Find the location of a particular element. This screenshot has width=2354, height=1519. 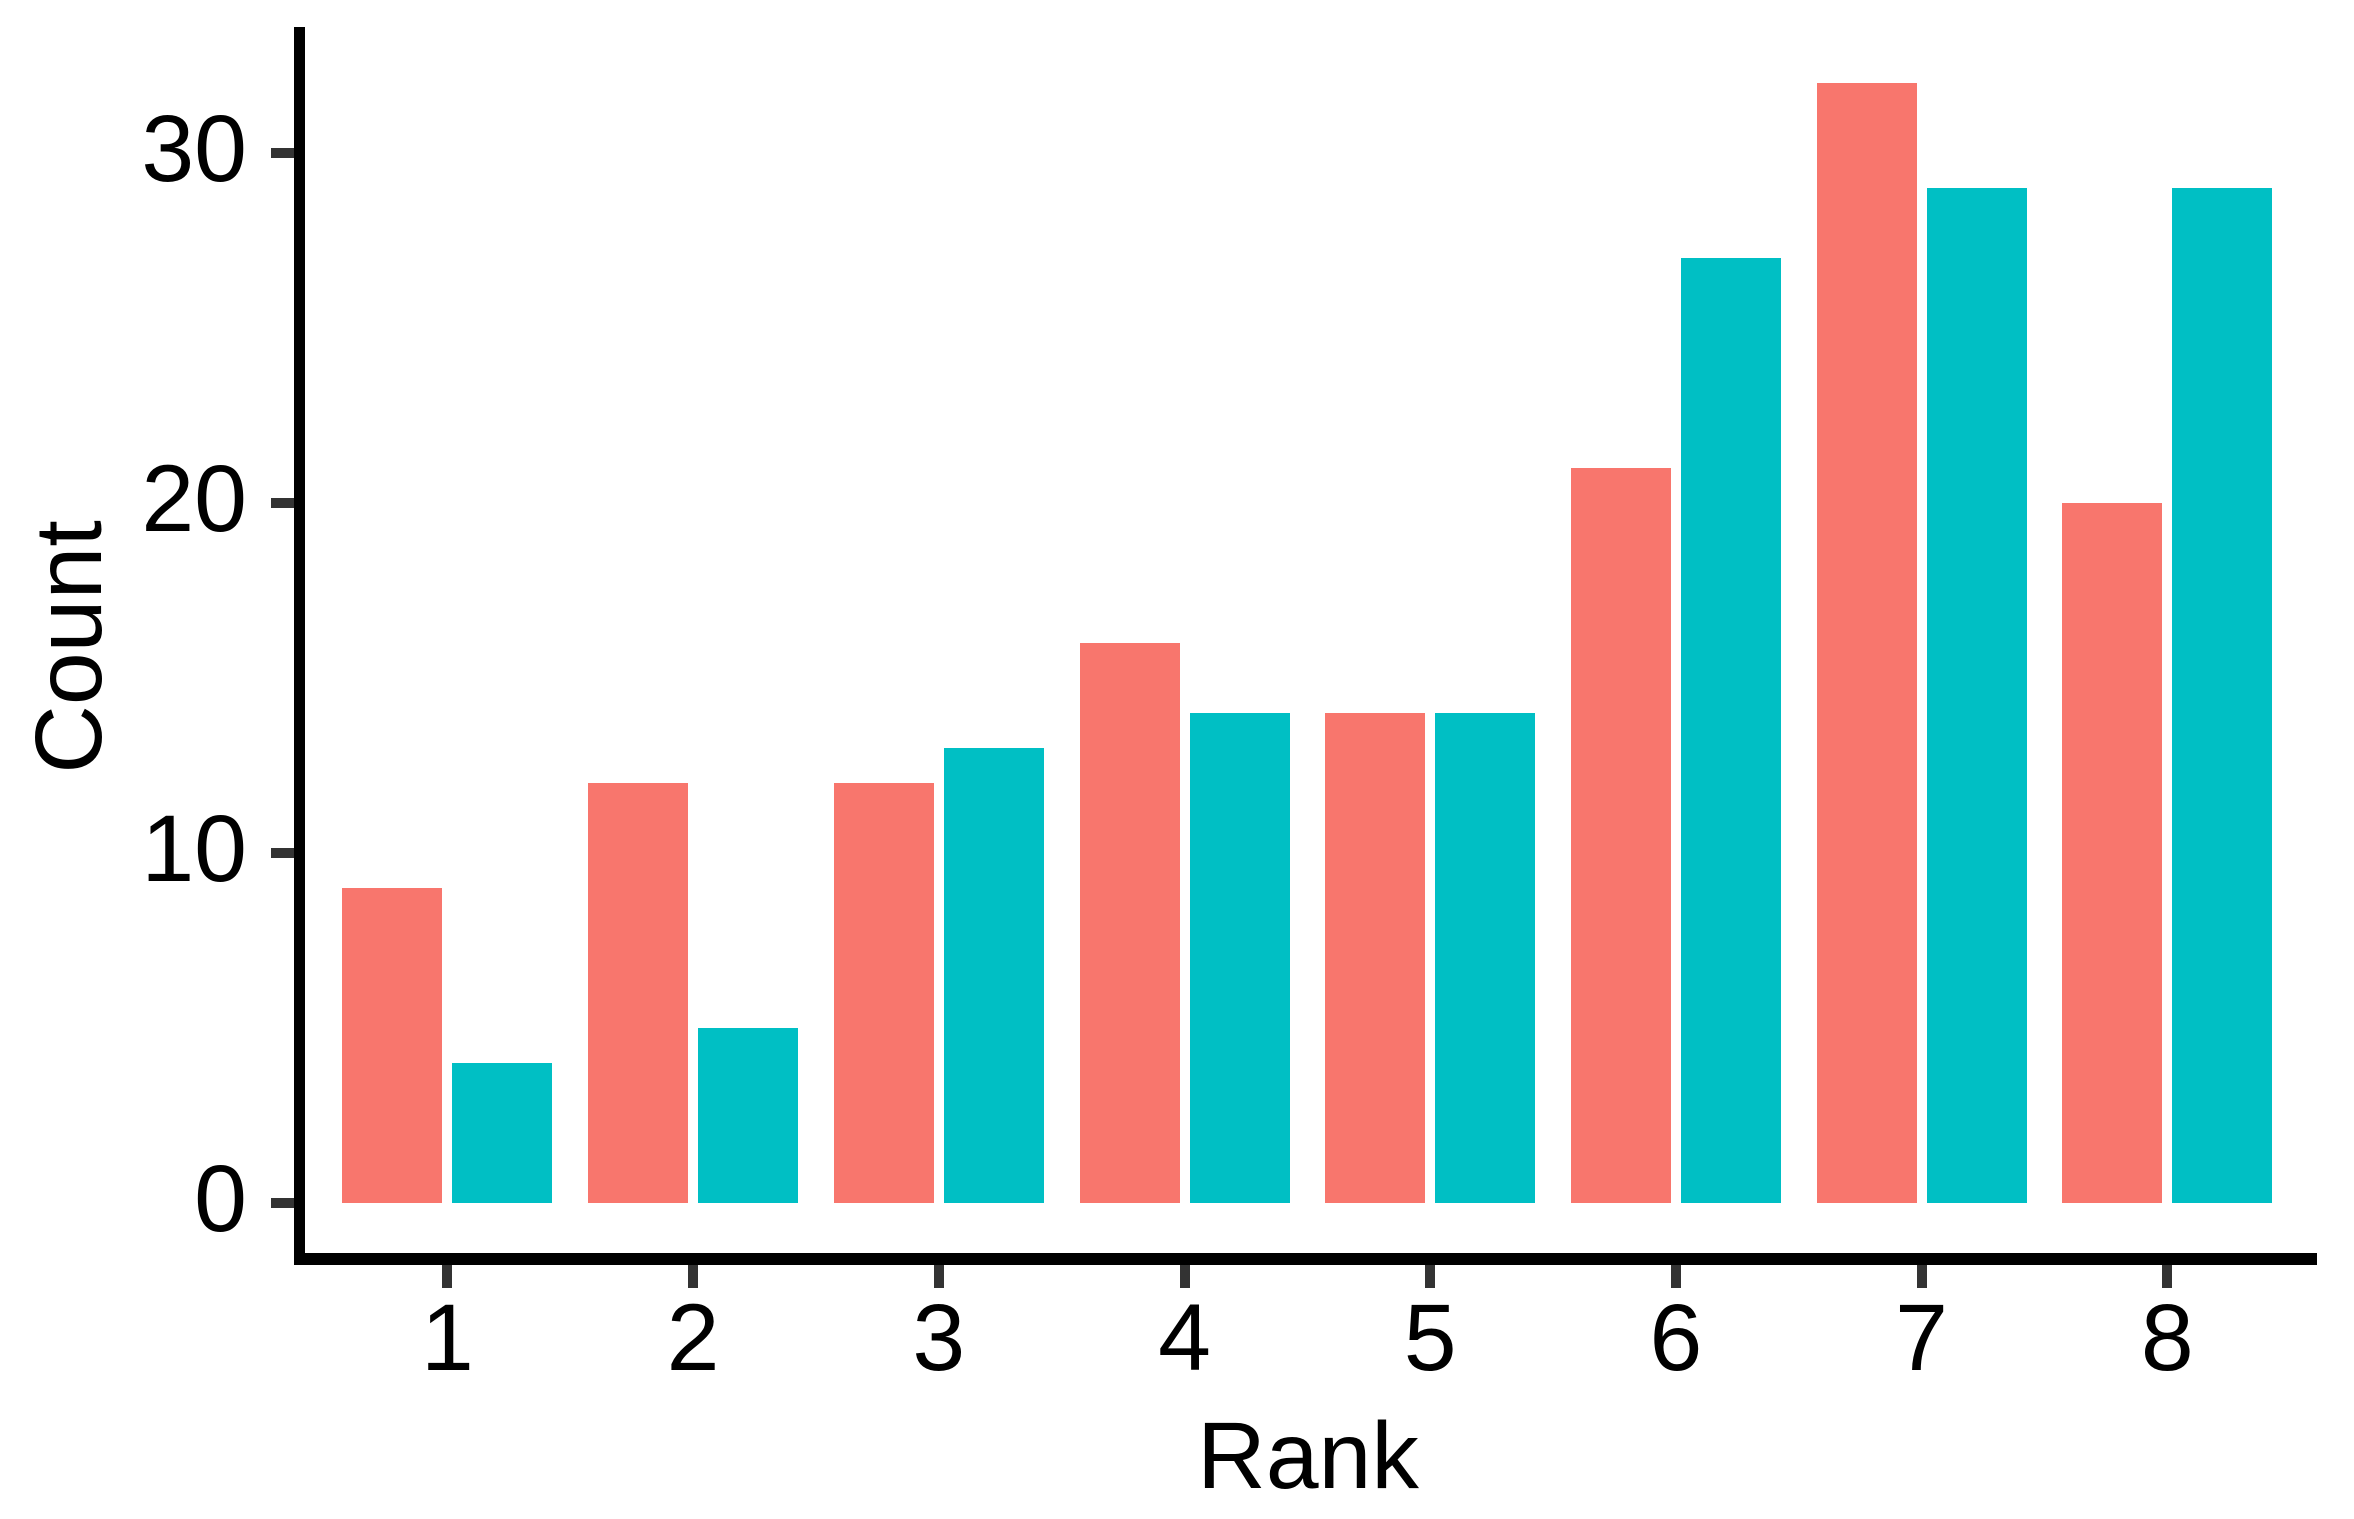

x-tick-label-2: 2 is located at coordinates (693, 1338).